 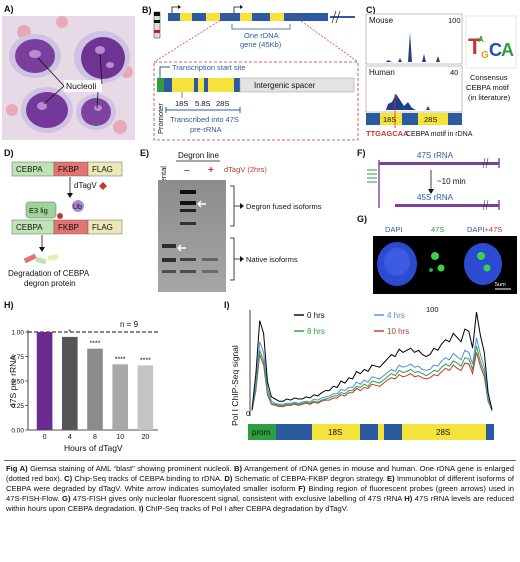 What do you see at coordinates (102, 227) in the screenshot?
I see `d-flag2-label: FLAG` at bounding box center [102, 227].